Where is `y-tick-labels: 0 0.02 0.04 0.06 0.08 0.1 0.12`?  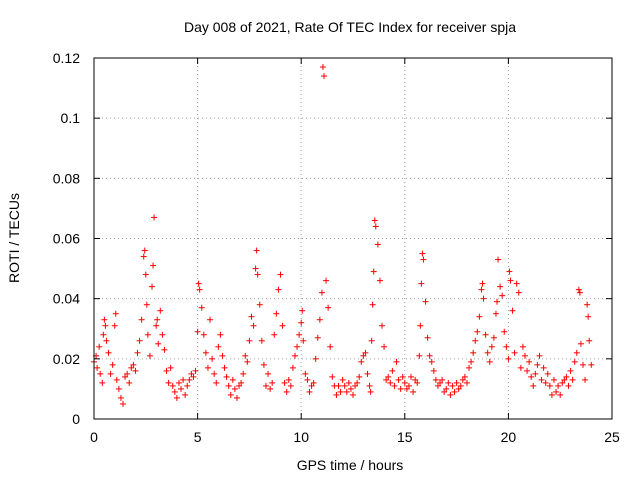
y-tick-labels: 0 0.02 0.04 0.06 0.08 0.1 0.12 is located at coordinates (66, 238).